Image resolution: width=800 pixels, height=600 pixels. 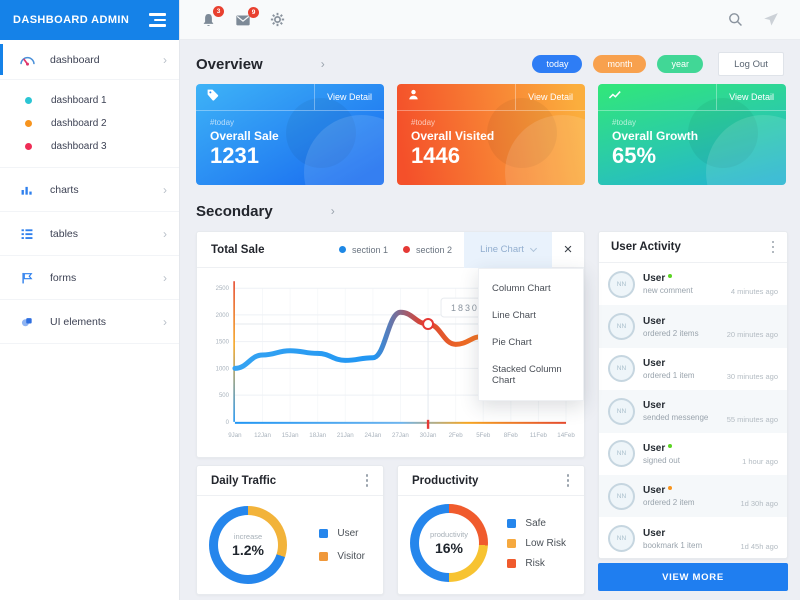 I want to click on svg-text: 2500, so click(x=223, y=289).